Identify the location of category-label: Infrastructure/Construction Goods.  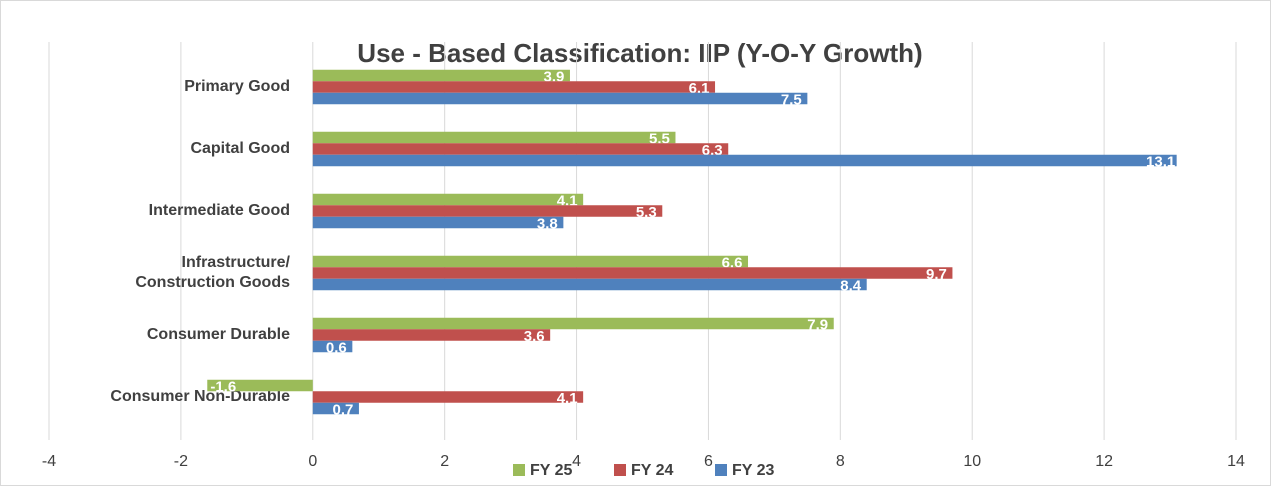
(212, 272).